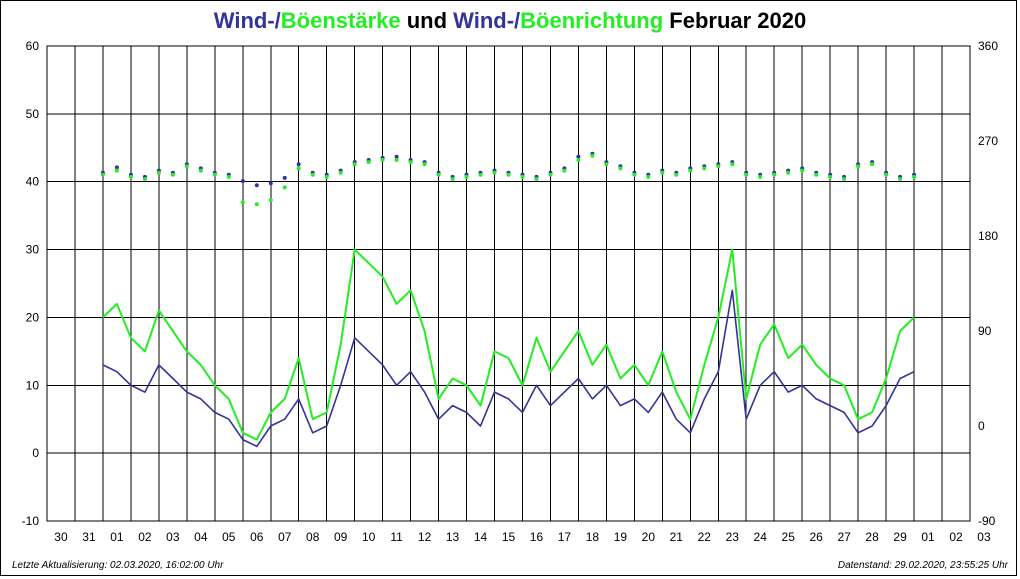  I want to click on title-part-gust-strength: Böenstärke, so click(340, 20).